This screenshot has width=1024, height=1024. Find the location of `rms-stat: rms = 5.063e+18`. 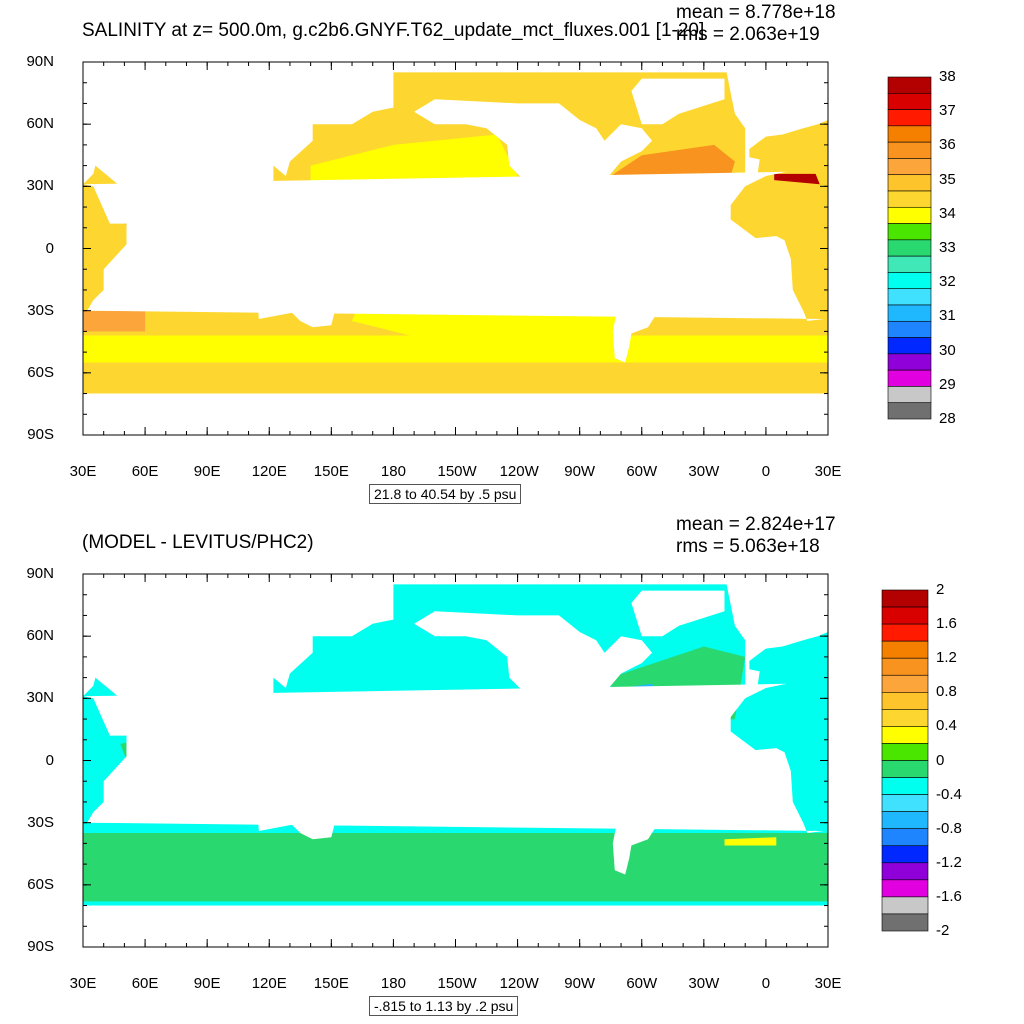

rms-stat: rms = 5.063e+18 is located at coordinates (748, 546).